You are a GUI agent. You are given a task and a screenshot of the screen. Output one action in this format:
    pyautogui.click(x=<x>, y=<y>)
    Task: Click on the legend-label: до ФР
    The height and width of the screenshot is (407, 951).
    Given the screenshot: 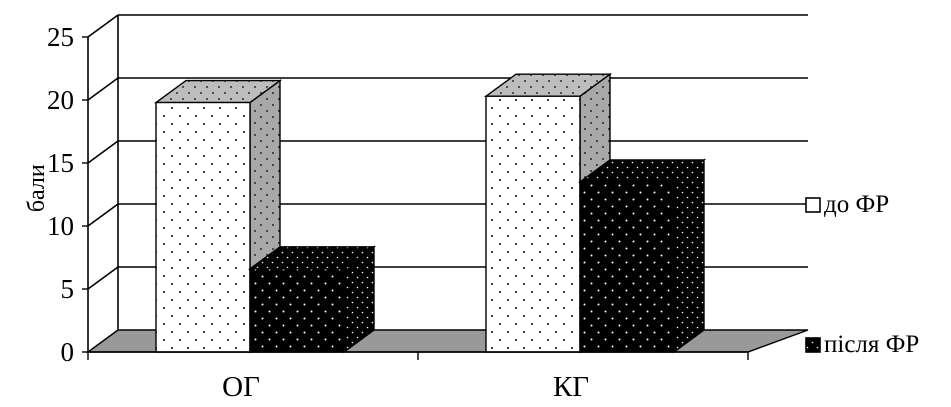 What is the action you would take?
    pyautogui.click(x=856, y=204)
    